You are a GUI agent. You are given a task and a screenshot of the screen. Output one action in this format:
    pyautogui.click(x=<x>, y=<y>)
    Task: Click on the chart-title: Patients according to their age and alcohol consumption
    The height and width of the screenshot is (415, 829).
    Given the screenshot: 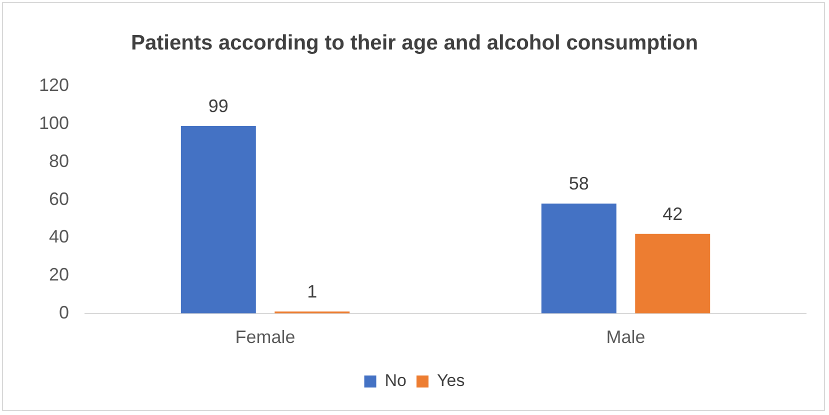 What is the action you would take?
    pyautogui.click(x=414, y=42)
    